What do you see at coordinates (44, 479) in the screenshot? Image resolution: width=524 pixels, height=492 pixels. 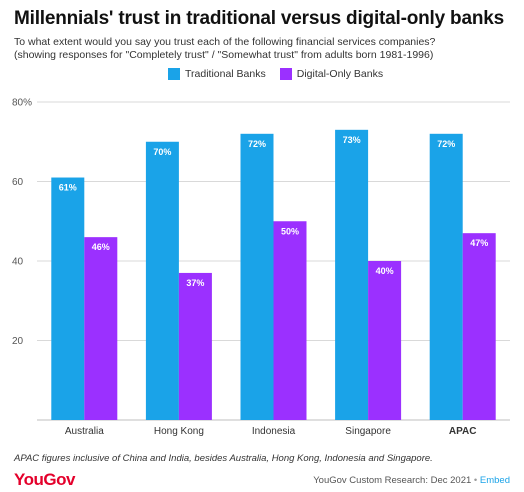 I see `yougov-logo: YouGov` at bounding box center [44, 479].